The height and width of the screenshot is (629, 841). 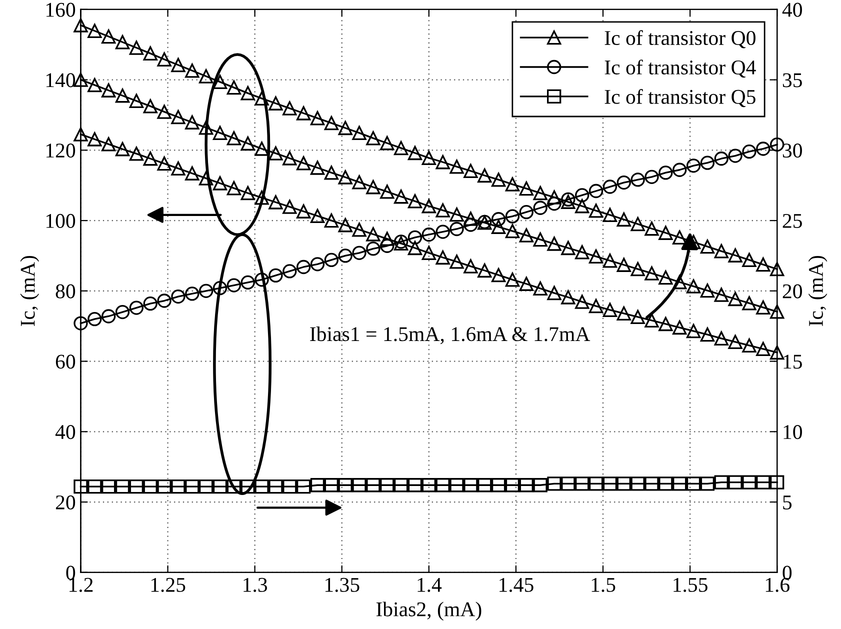 What do you see at coordinates (30, 291) in the screenshot?
I see `y-axis-title: Ic, (mA)` at bounding box center [30, 291].